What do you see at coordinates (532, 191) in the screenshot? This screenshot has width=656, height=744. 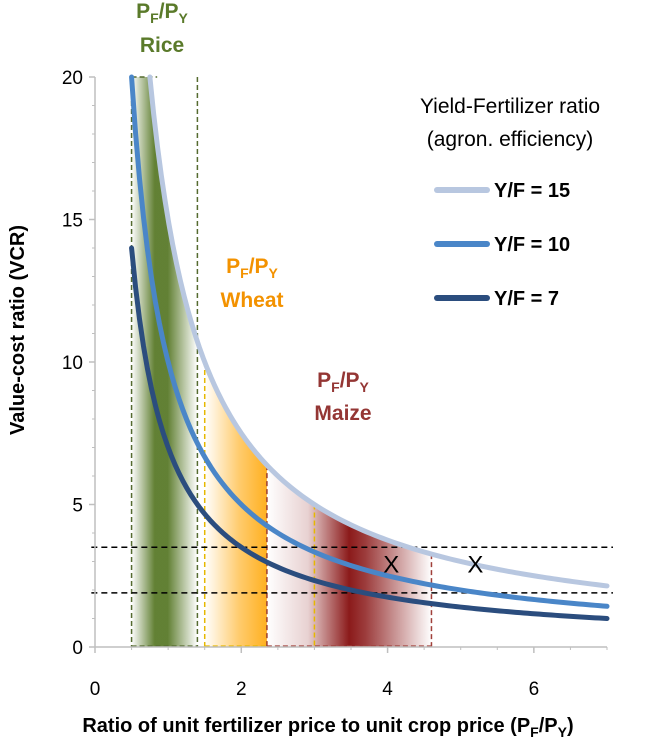 I see `legend-entry-label: Y/F = 15` at bounding box center [532, 191].